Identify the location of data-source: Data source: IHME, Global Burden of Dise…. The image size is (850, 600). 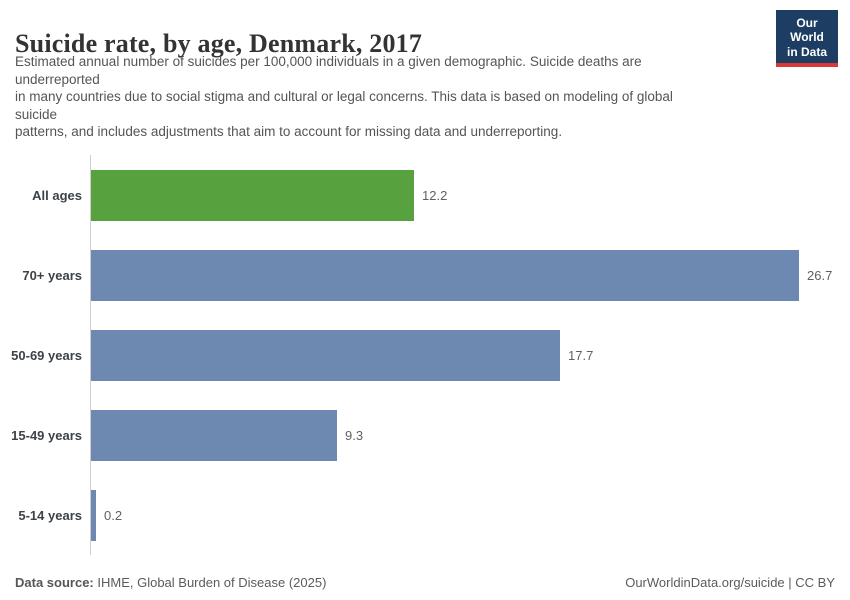
(170, 582).